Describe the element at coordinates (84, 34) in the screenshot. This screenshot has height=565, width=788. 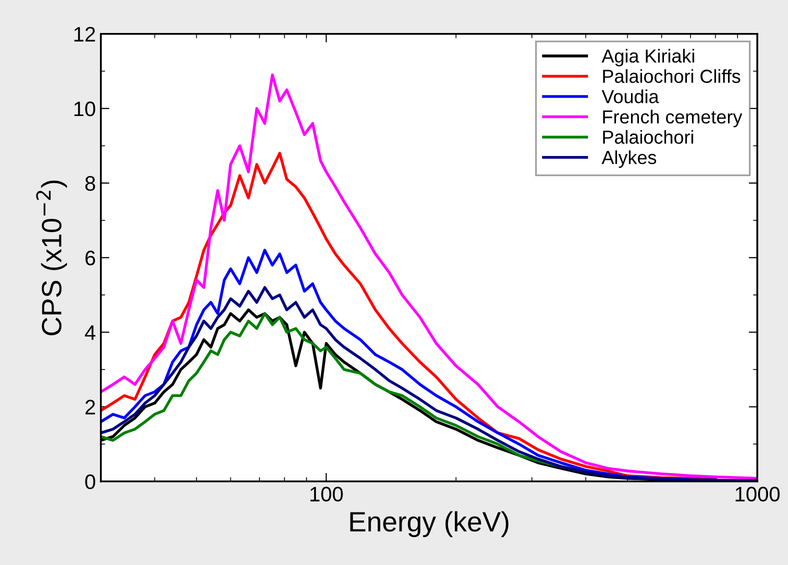
I see `y-tick-label: 12` at that location.